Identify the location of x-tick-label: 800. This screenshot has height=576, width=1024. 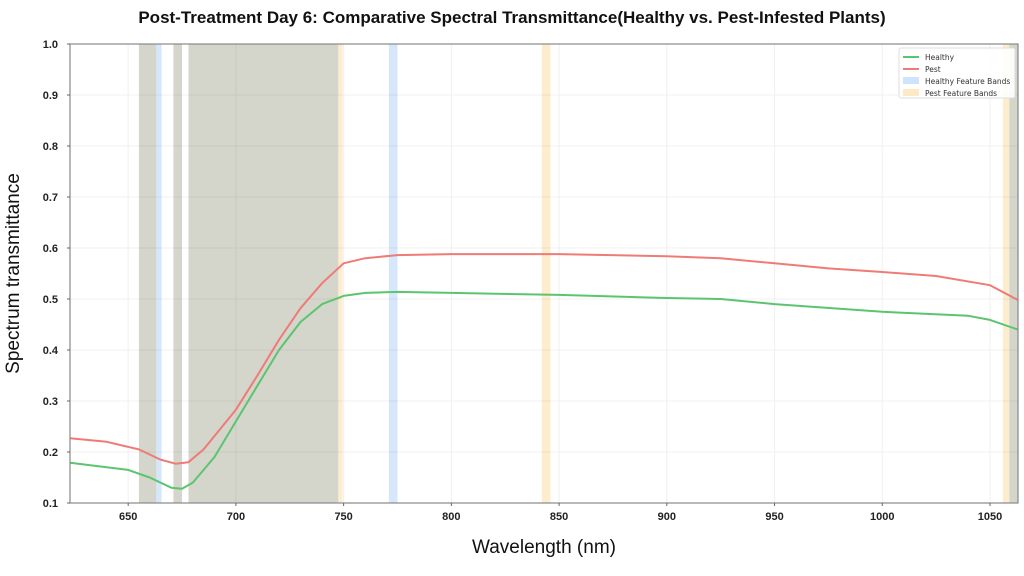
(451, 517).